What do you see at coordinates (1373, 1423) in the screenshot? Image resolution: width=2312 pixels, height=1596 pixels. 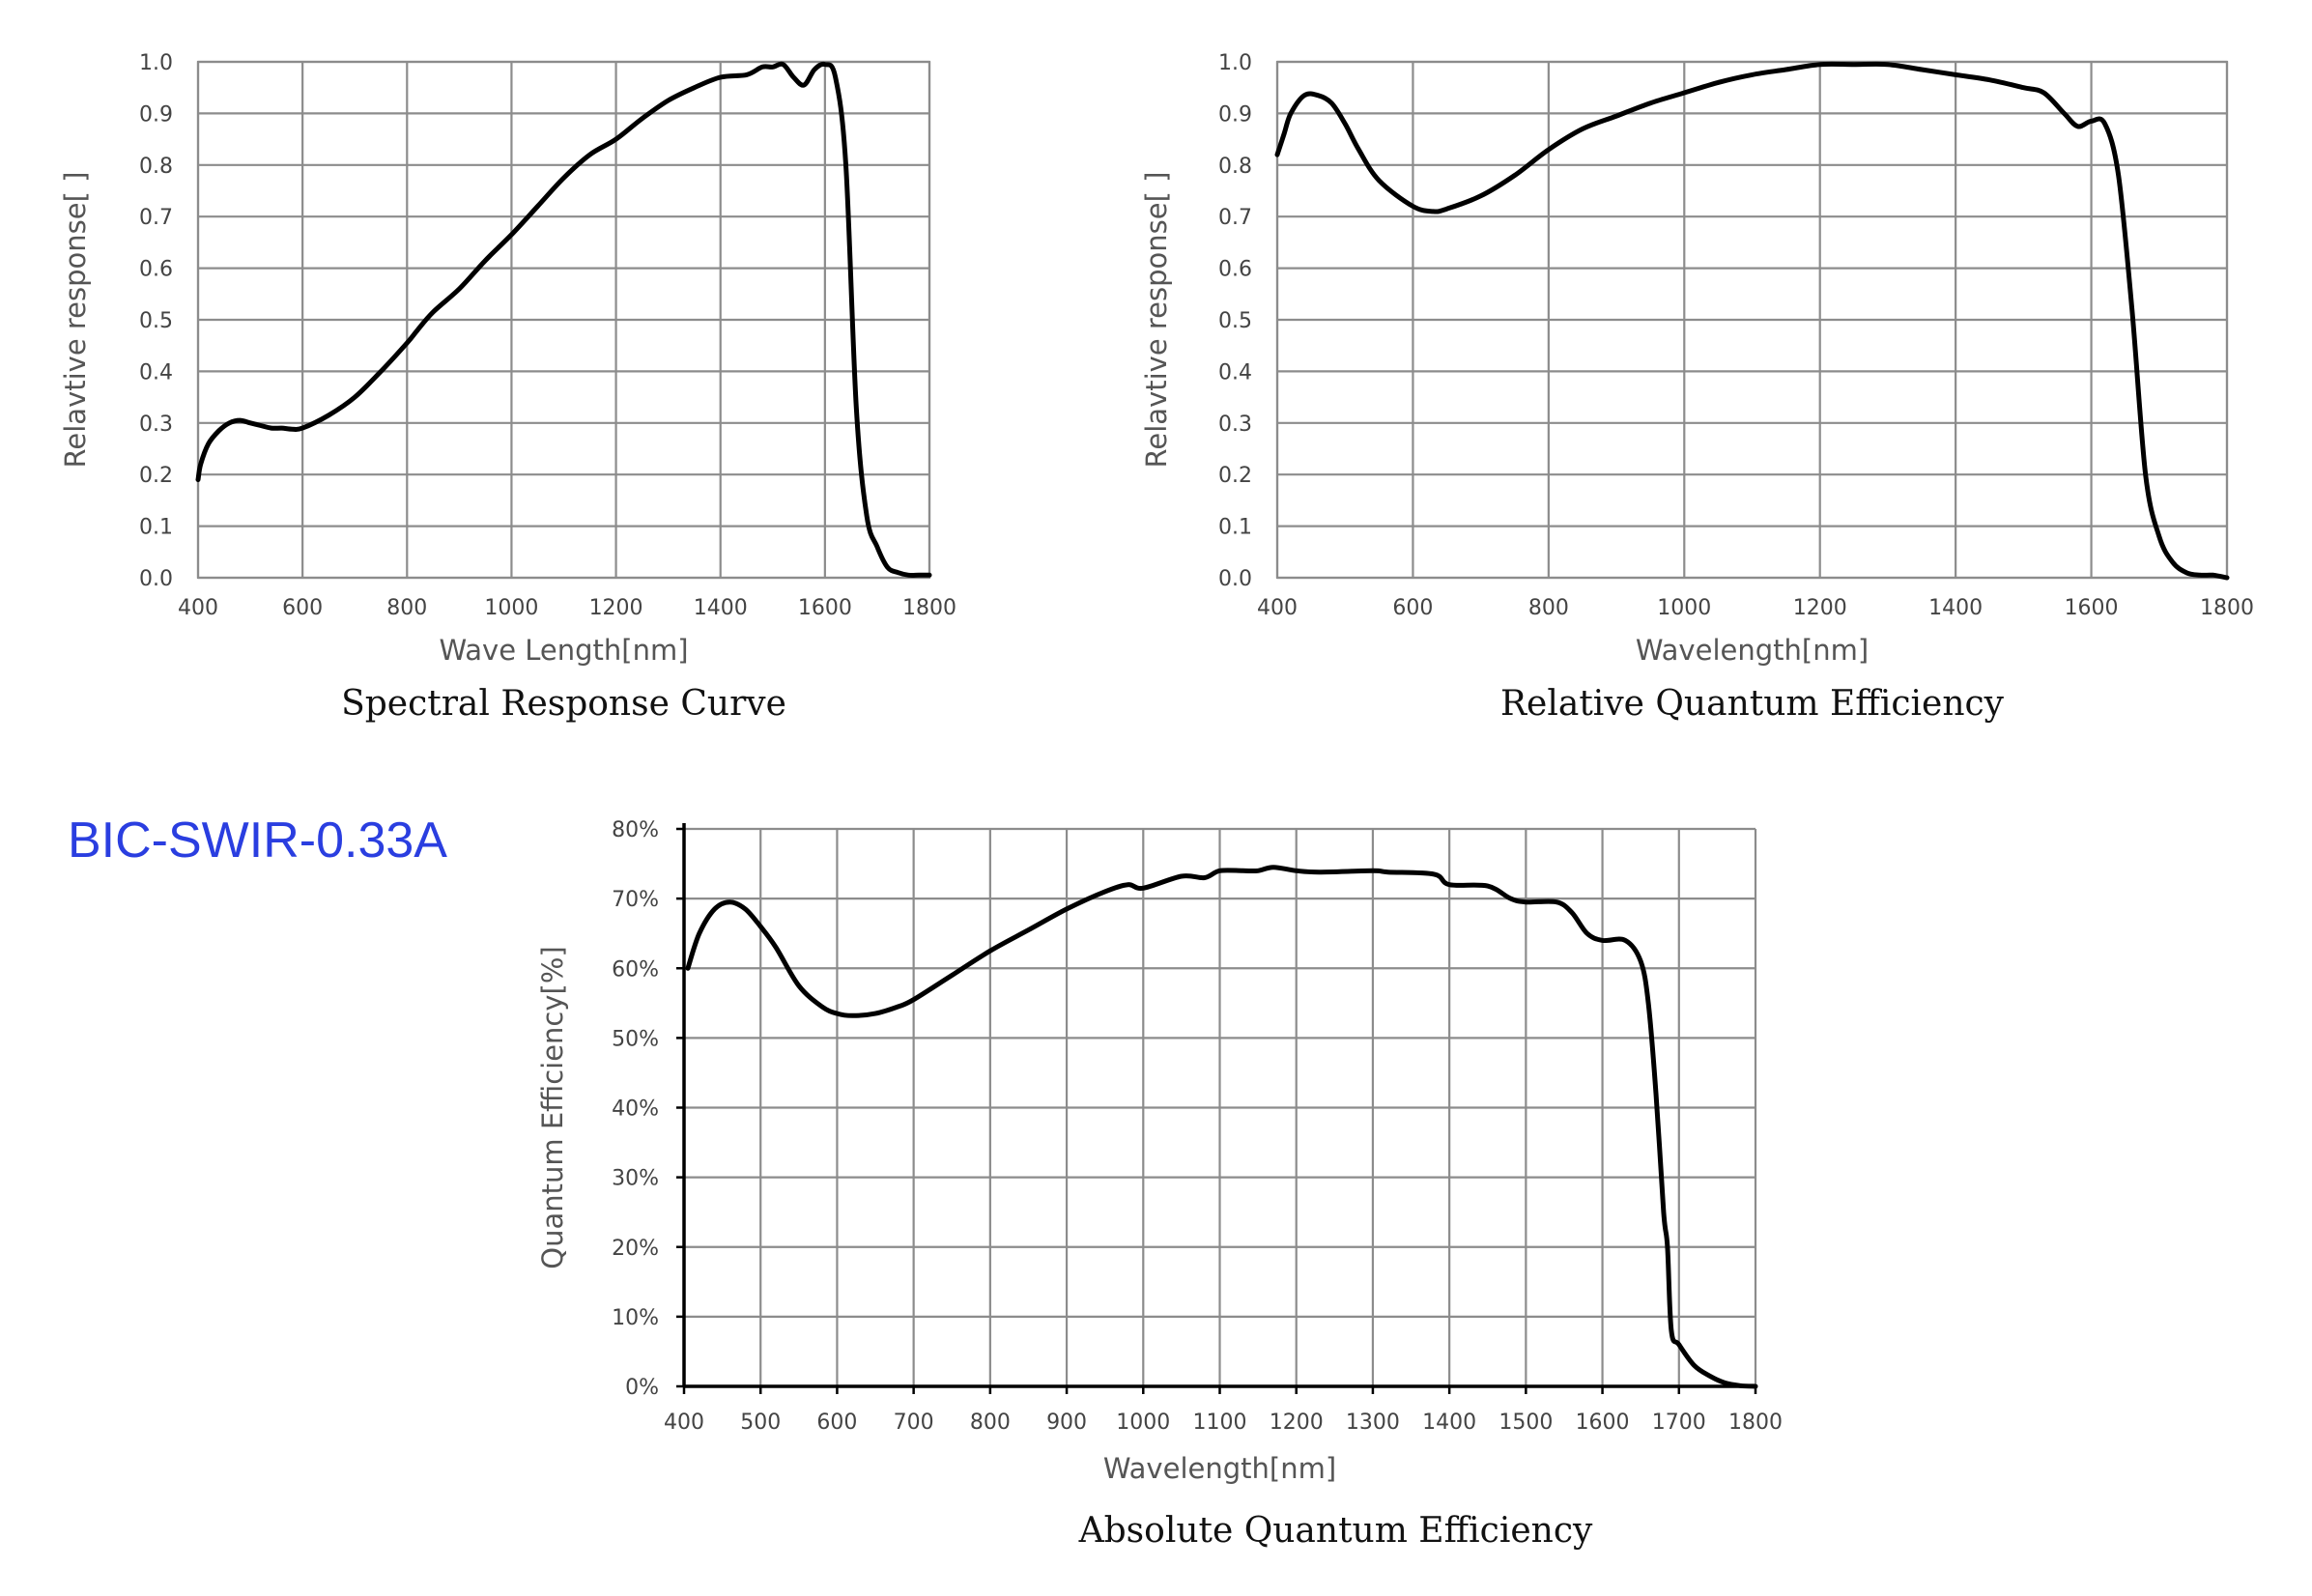 I see `x-tick-label: 1300` at bounding box center [1373, 1423].